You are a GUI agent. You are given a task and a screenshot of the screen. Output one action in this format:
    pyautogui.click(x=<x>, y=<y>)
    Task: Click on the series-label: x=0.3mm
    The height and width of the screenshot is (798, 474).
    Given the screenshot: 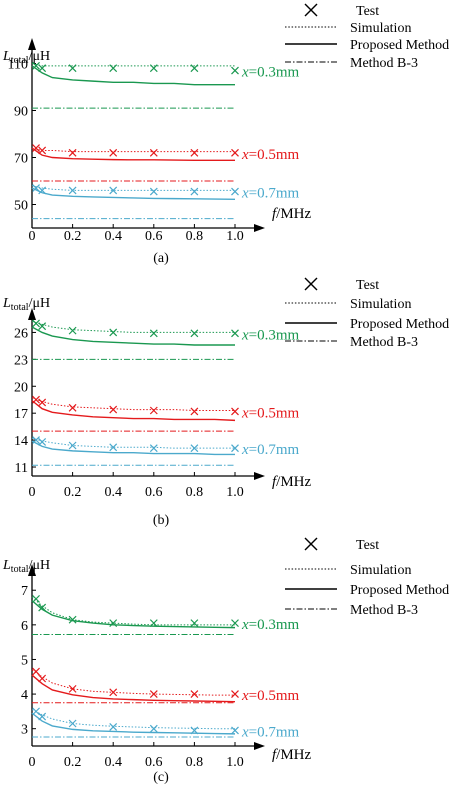 What is the action you would take?
    pyautogui.click(x=270, y=335)
    